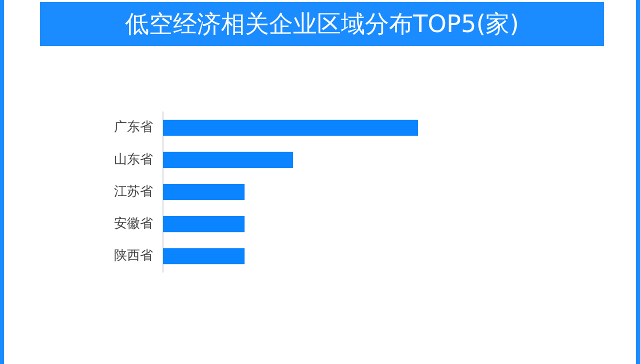 The height and width of the screenshot is (364, 640). I want to click on chart-title: 低空经济相关企业区域分布TOP5(家), so click(322, 24).